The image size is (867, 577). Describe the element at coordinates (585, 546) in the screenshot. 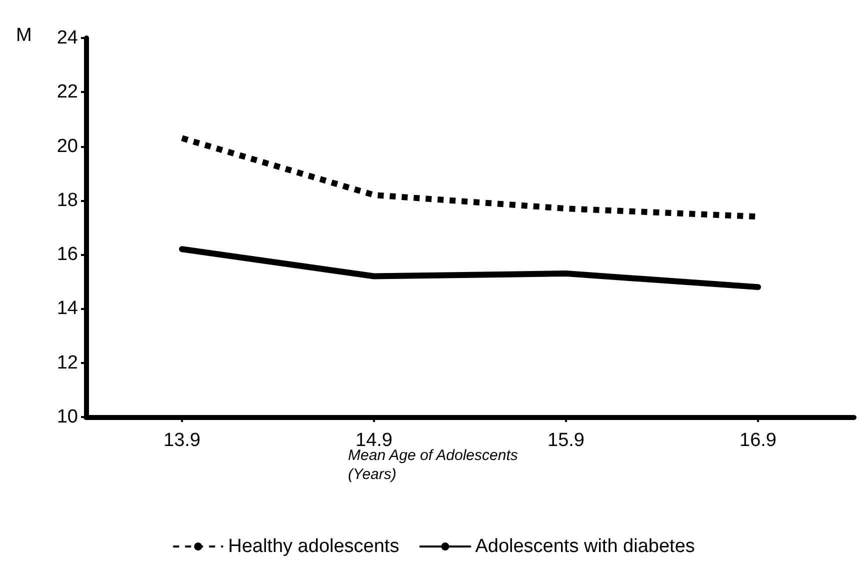

I see `legend-label: Adolescents with diabetes` at that location.